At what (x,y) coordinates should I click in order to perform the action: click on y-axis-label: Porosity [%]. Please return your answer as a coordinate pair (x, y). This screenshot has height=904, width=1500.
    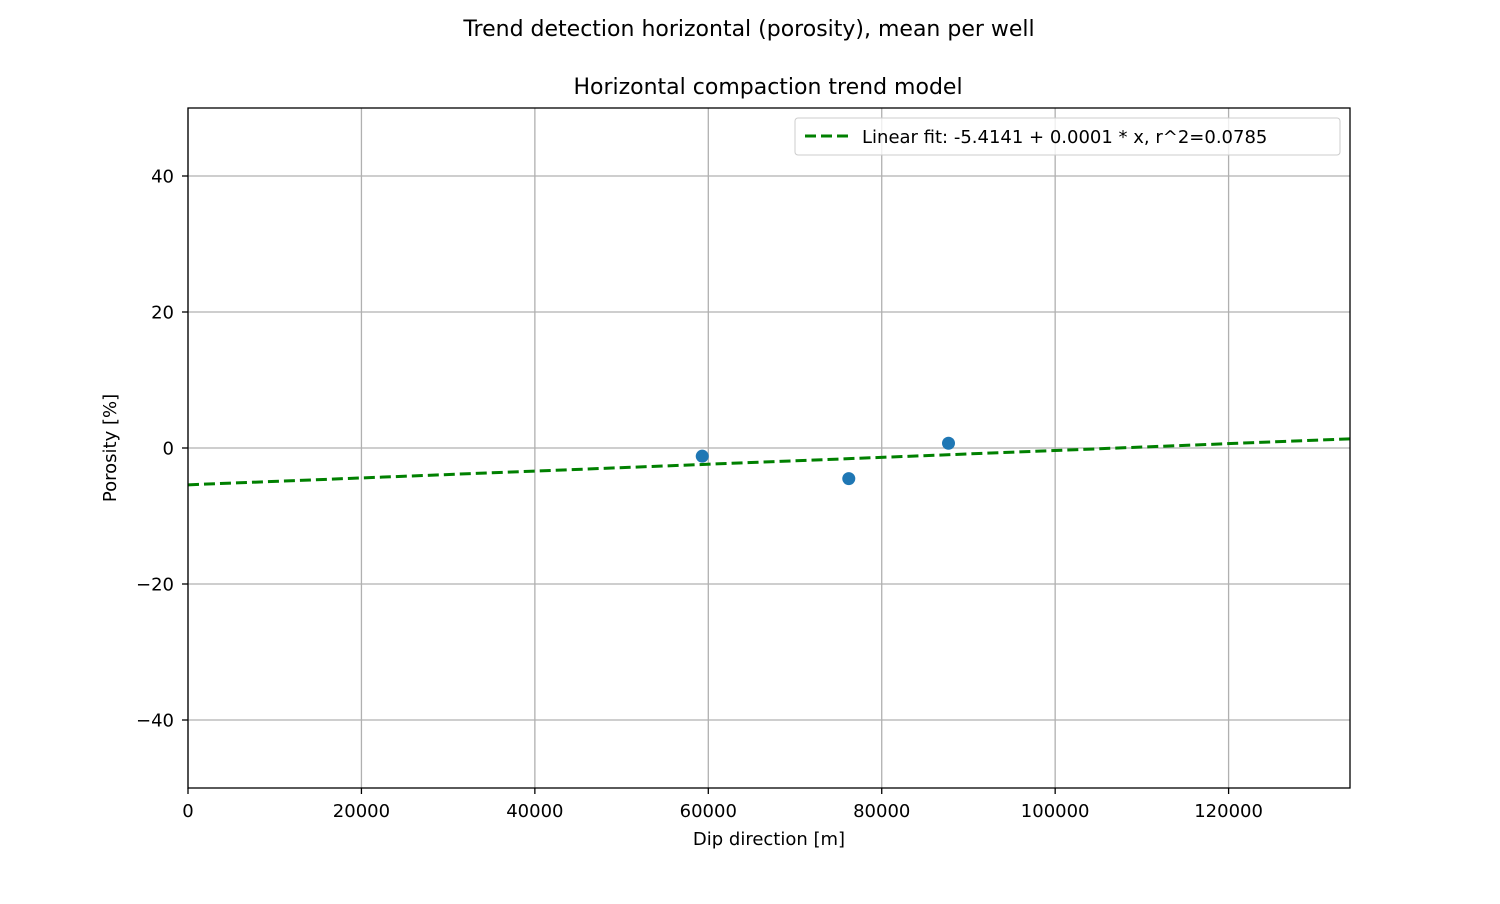
    Looking at the image, I should click on (110, 448).